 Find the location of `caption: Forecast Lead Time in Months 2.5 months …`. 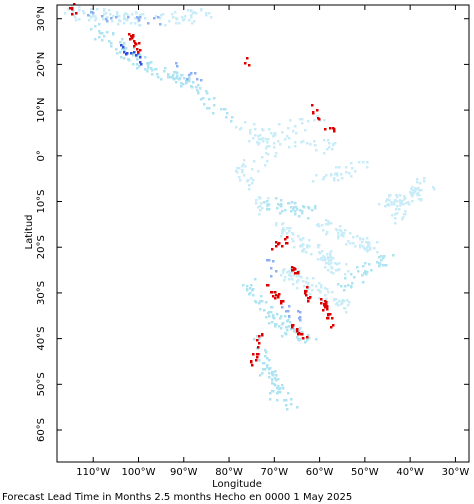

caption: Forecast Lead Time in Months 2.5 months … is located at coordinates (177, 497).